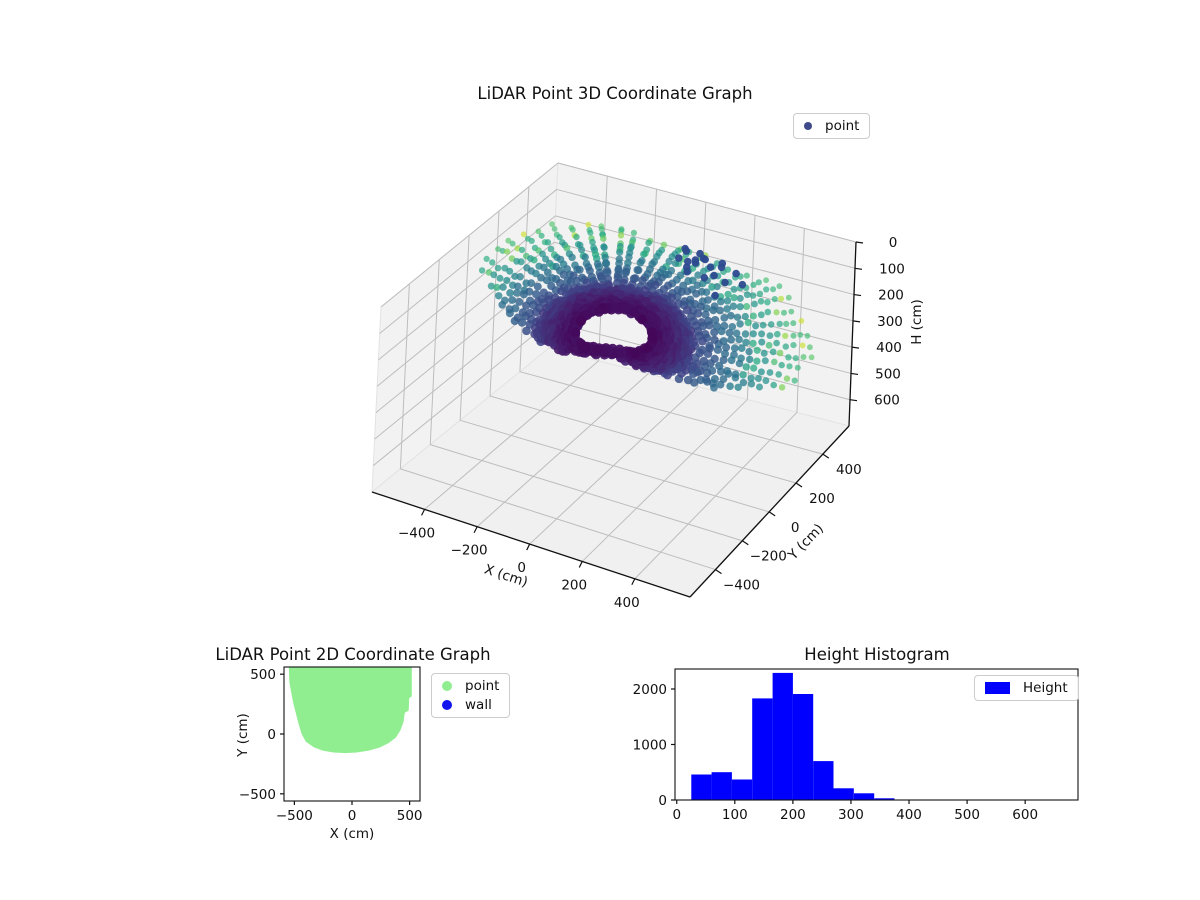  What do you see at coordinates (646, 306) in the screenshot?
I see `point-cloud-3d` at bounding box center [646, 306].